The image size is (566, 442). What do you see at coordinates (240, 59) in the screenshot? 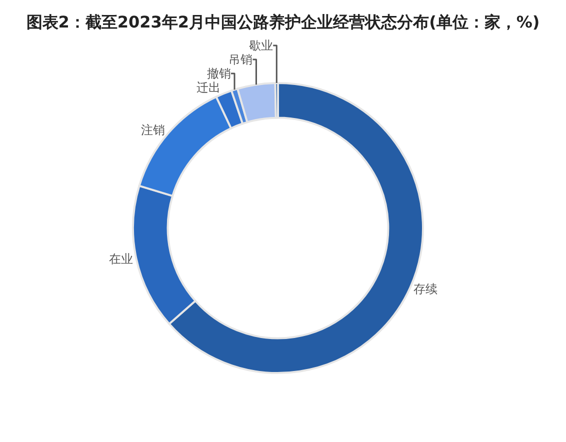
I see `slice-label: 吊销` at bounding box center [240, 59].